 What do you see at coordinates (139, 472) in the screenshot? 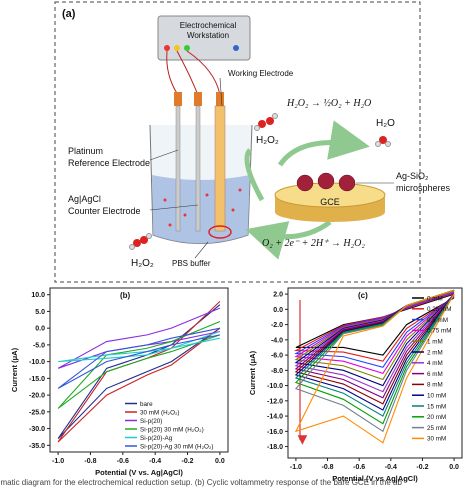
I see `x-axis-label: Potential (V vs. Ag|AgCl)` at bounding box center [139, 472].